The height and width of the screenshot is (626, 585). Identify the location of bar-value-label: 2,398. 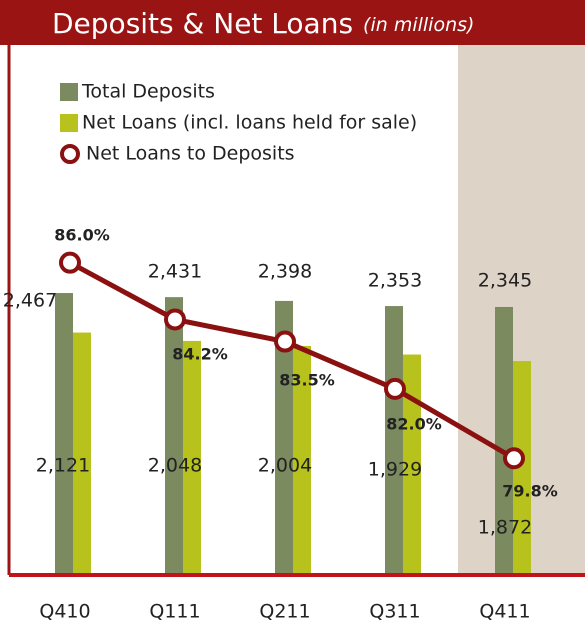
(285, 272).